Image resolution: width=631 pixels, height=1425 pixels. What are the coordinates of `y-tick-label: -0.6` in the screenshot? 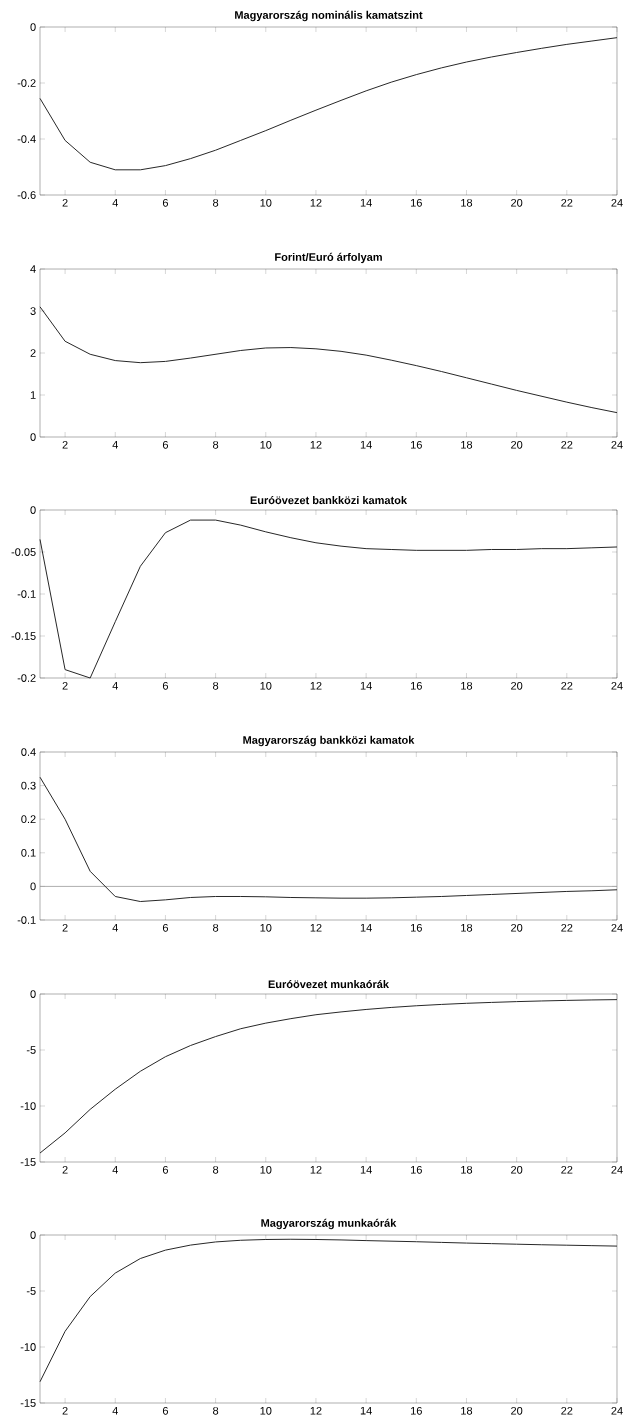 It's located at (26, 195).